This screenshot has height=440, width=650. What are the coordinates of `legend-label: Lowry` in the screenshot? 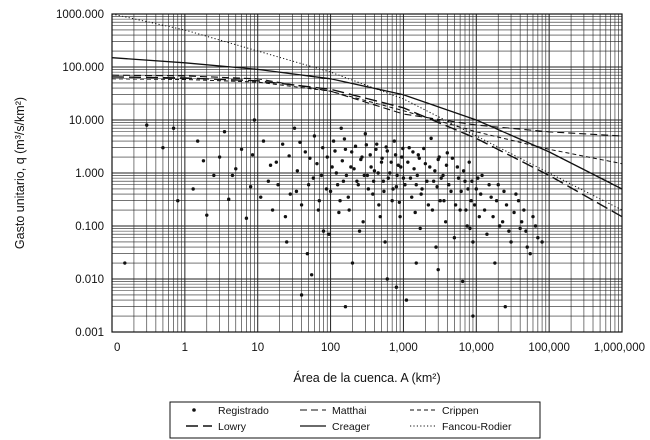 It's located at (232, 427).